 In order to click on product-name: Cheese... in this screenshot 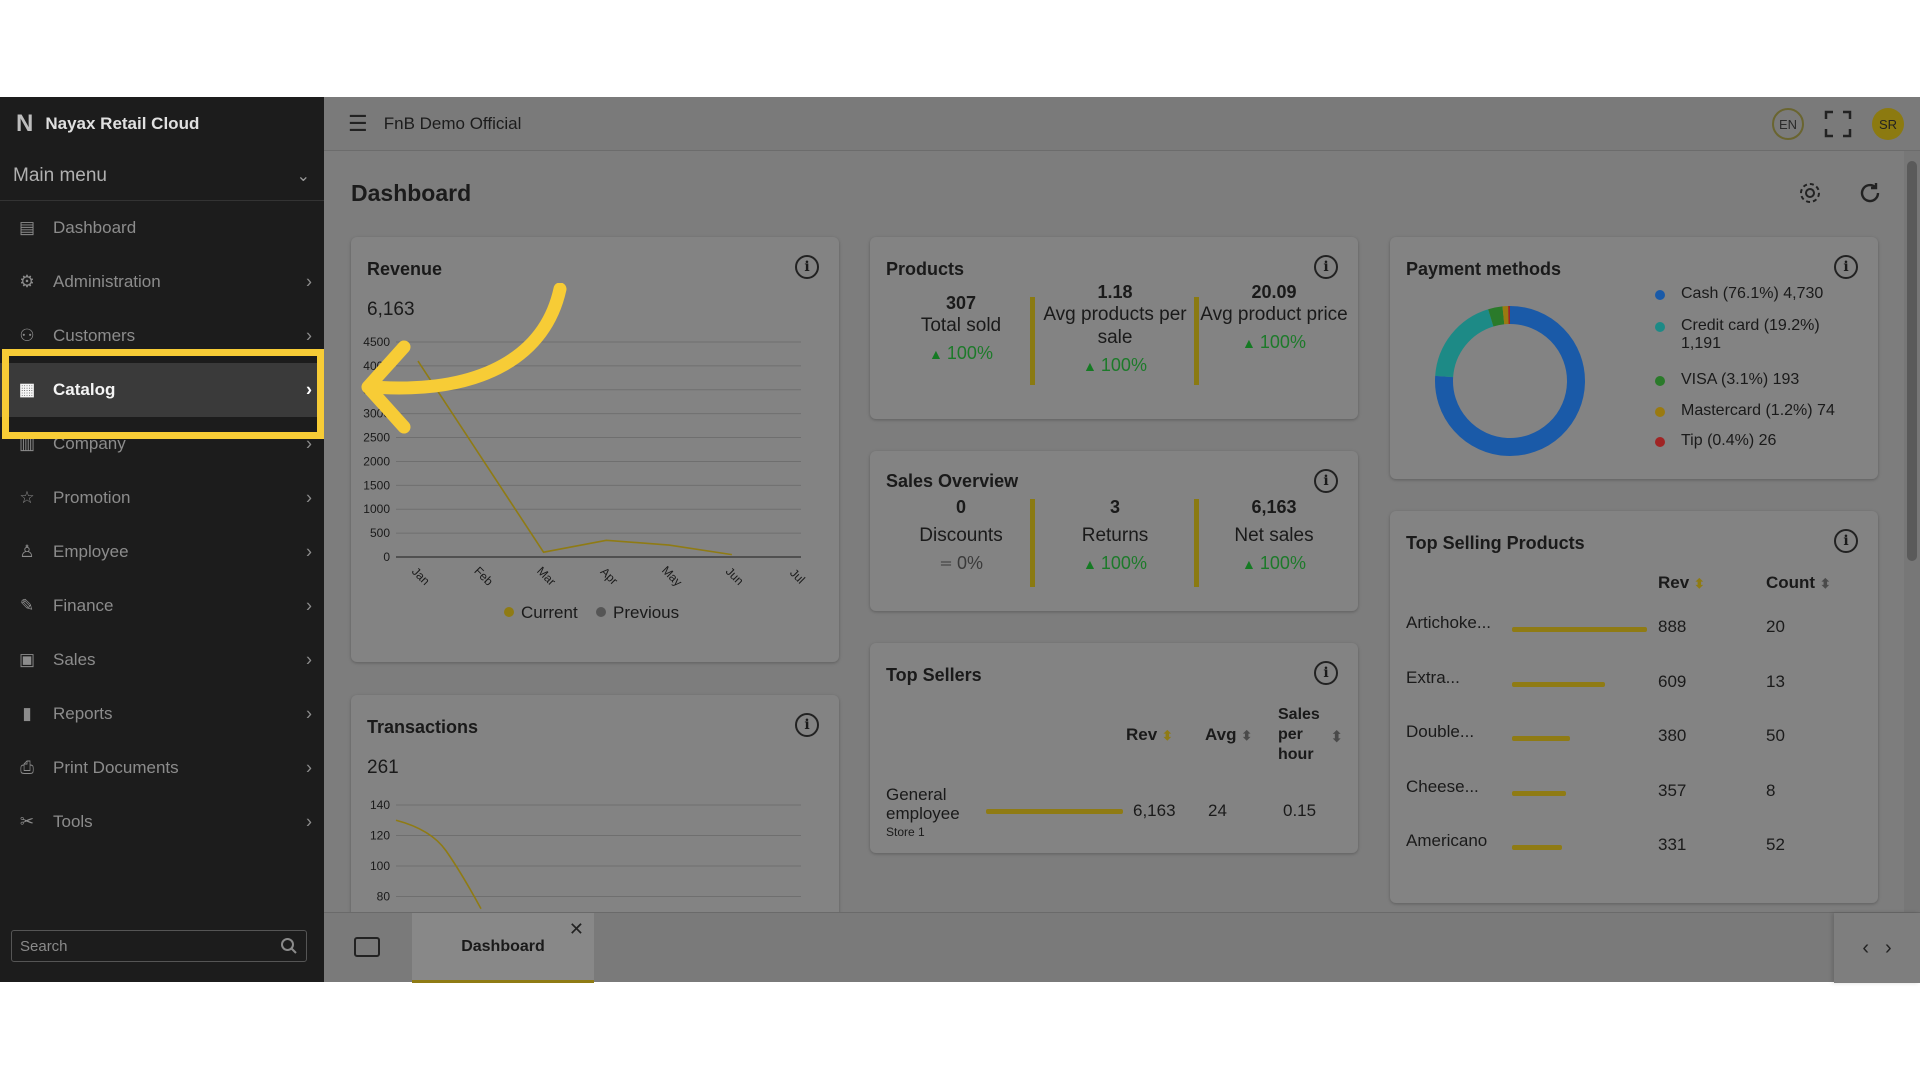, I will do `click(1442, 786)`.